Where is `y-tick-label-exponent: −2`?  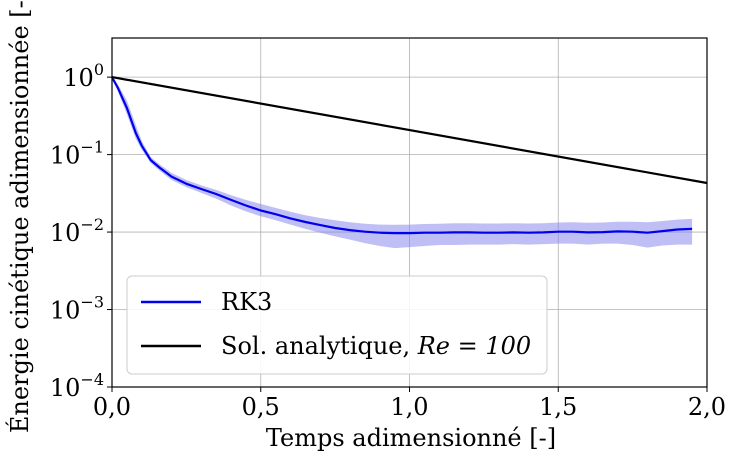
y-tick-label-exponent: −2 is located at coordinates (92, 224).